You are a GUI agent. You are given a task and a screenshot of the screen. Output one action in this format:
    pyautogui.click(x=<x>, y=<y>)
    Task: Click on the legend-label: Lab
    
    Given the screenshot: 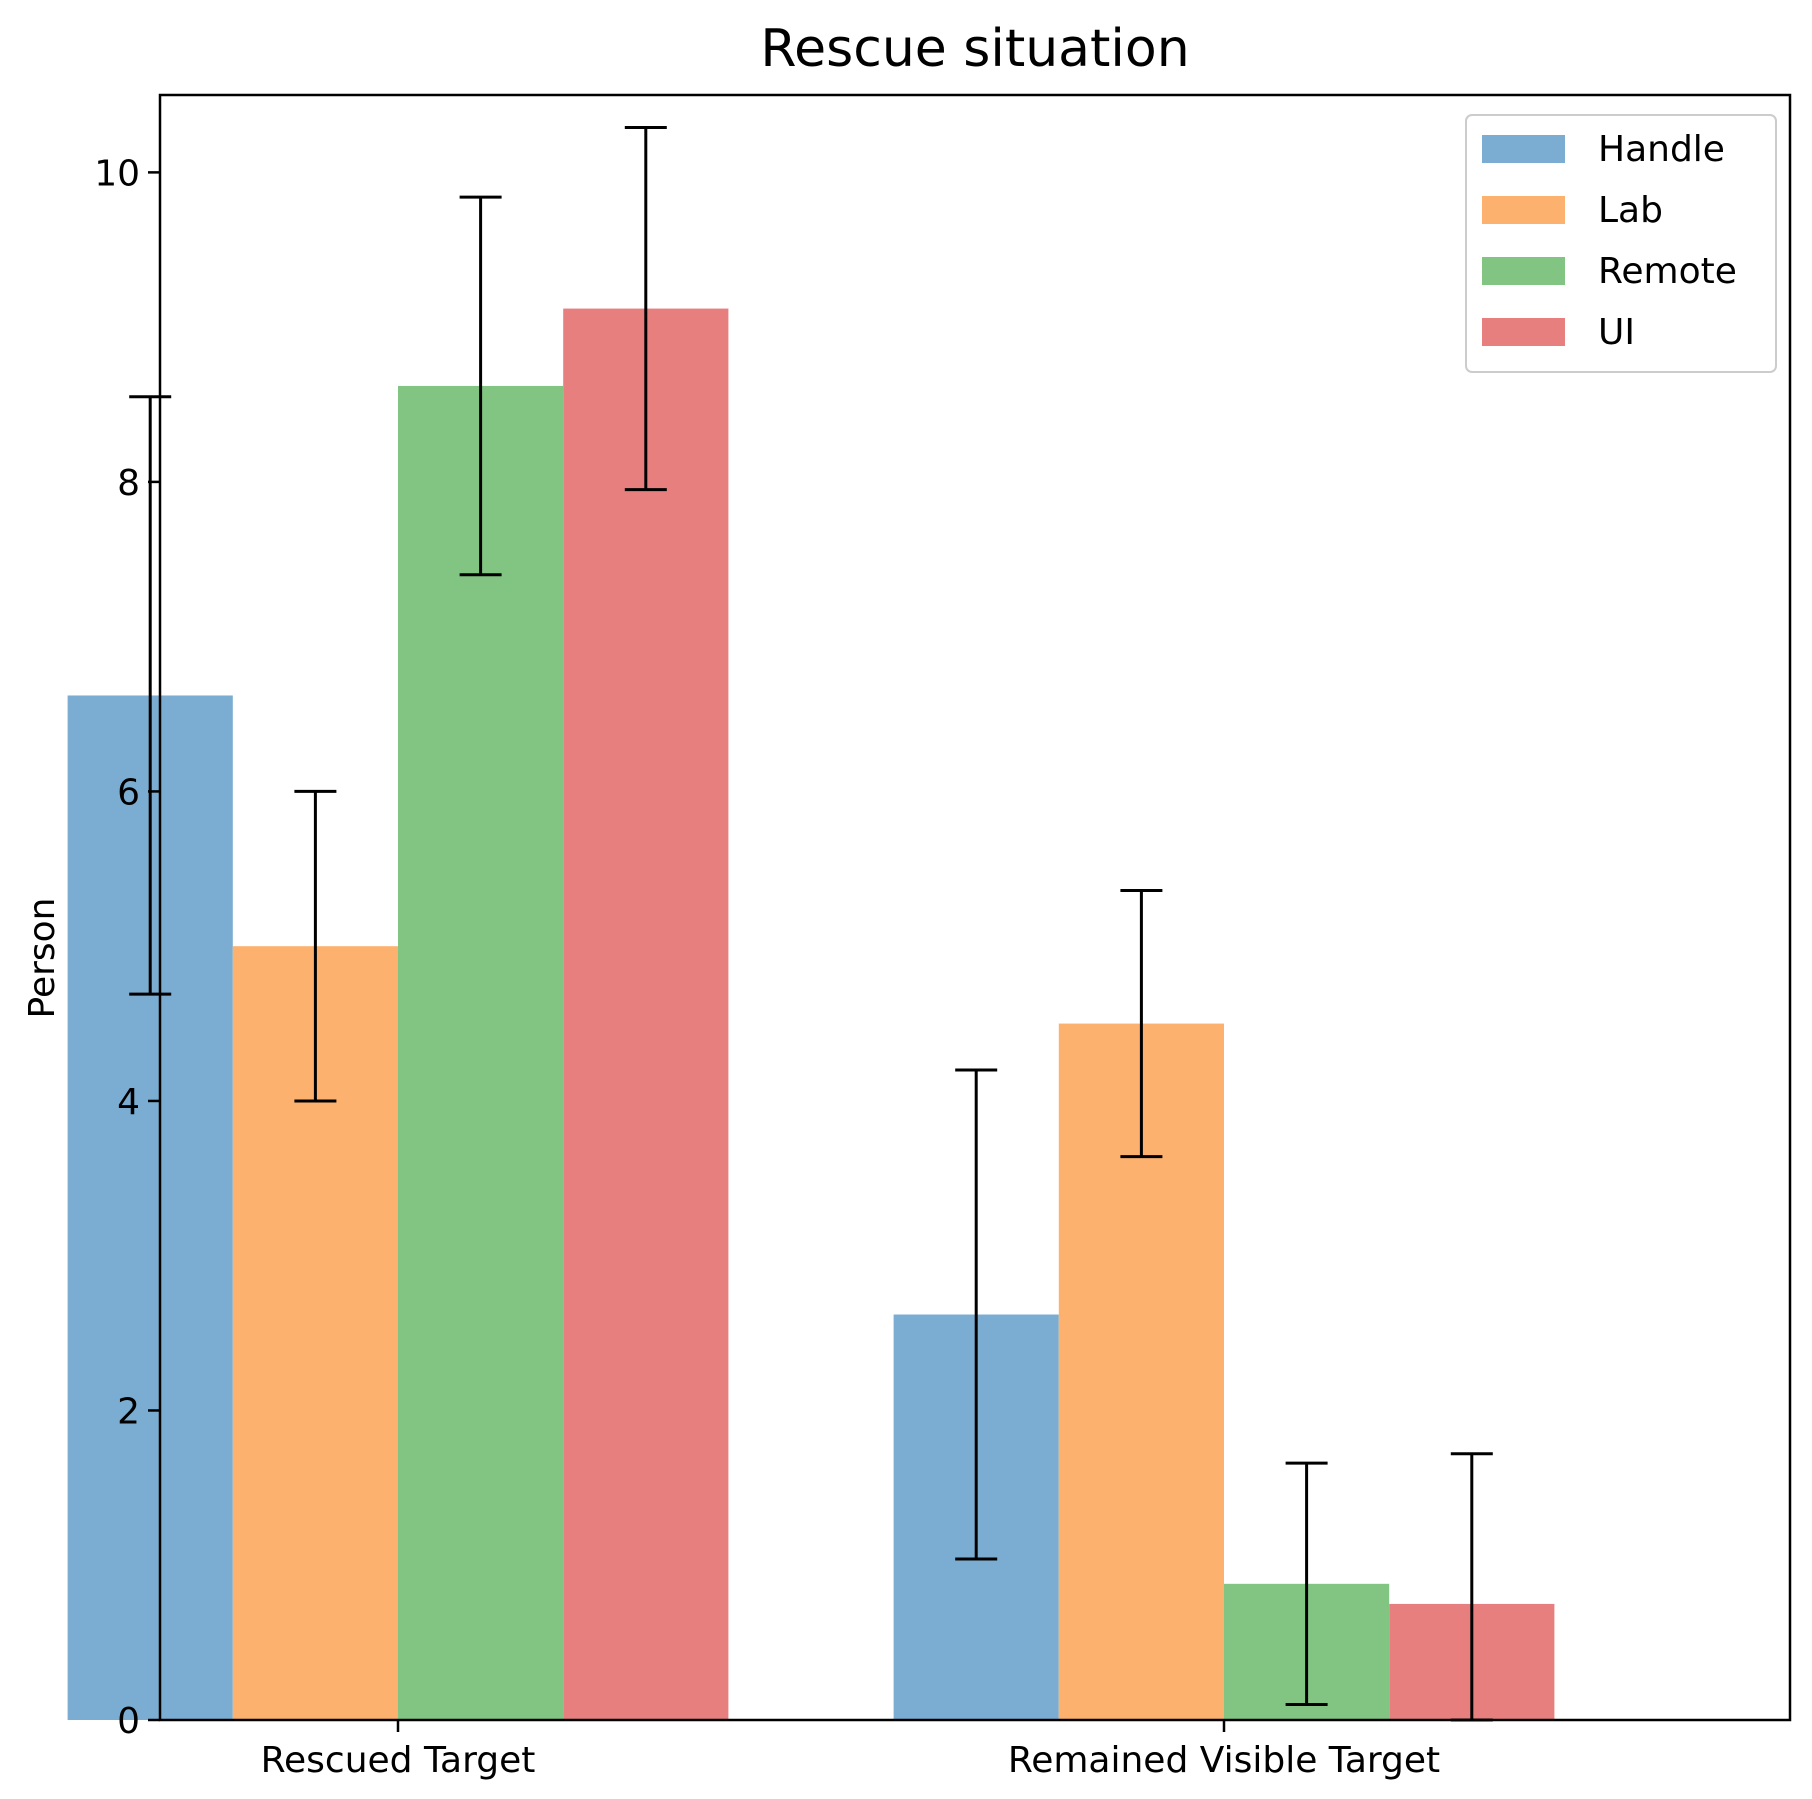 What is the action you would take?
    pyautogui.click(x=1630, y=210)
    